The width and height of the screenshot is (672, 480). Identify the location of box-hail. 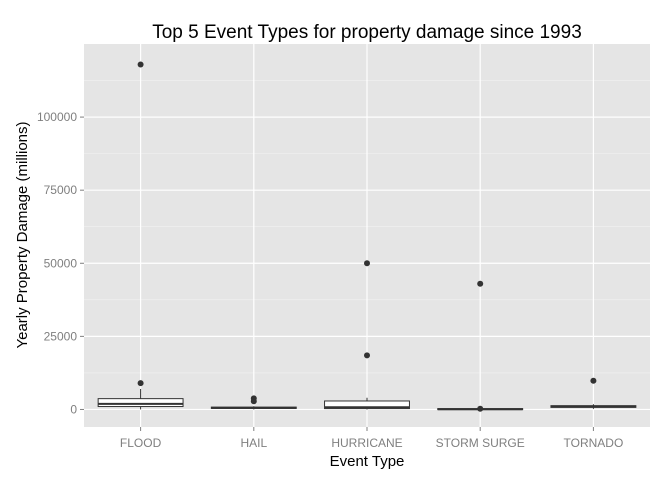
(253, 402).